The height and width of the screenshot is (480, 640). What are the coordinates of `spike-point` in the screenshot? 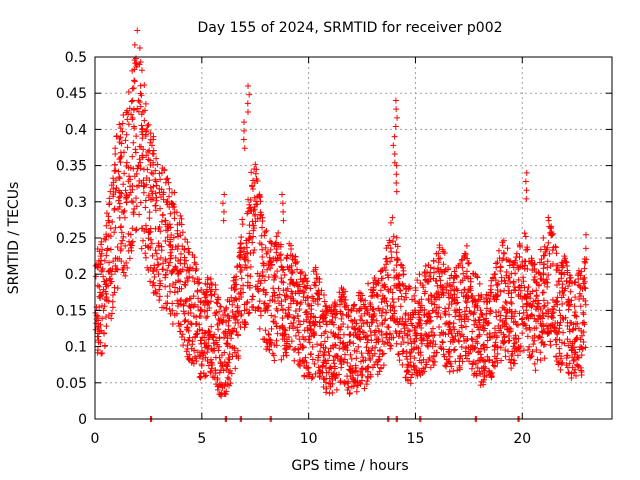 It's located at (132, 100).